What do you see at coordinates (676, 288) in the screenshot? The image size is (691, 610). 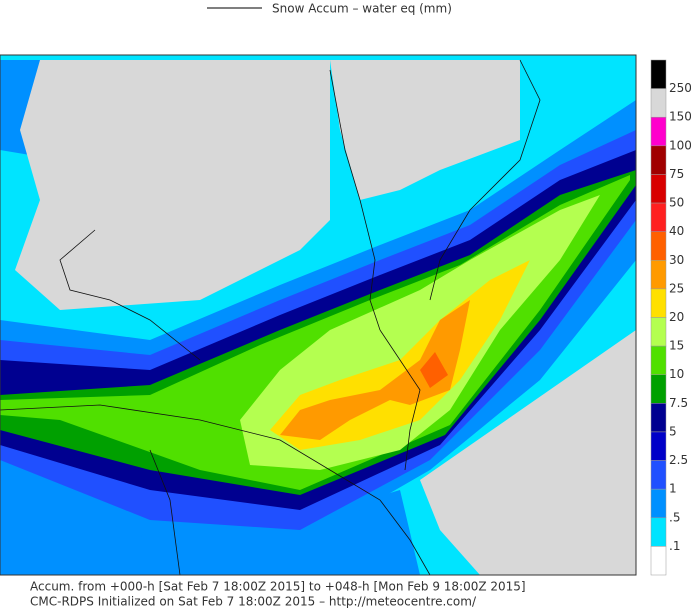 I see `colorbar-label: 25` at bounding box center [676, 288].